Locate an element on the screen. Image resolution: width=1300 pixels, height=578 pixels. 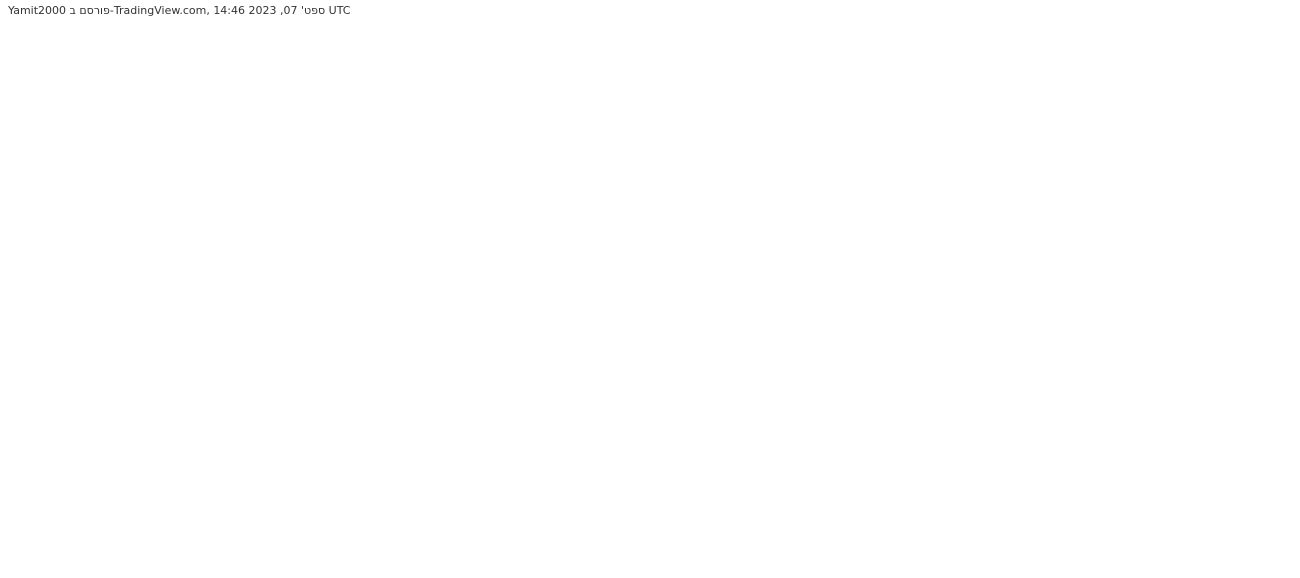
currency-label: USD is located at coordinates (1265, 40).